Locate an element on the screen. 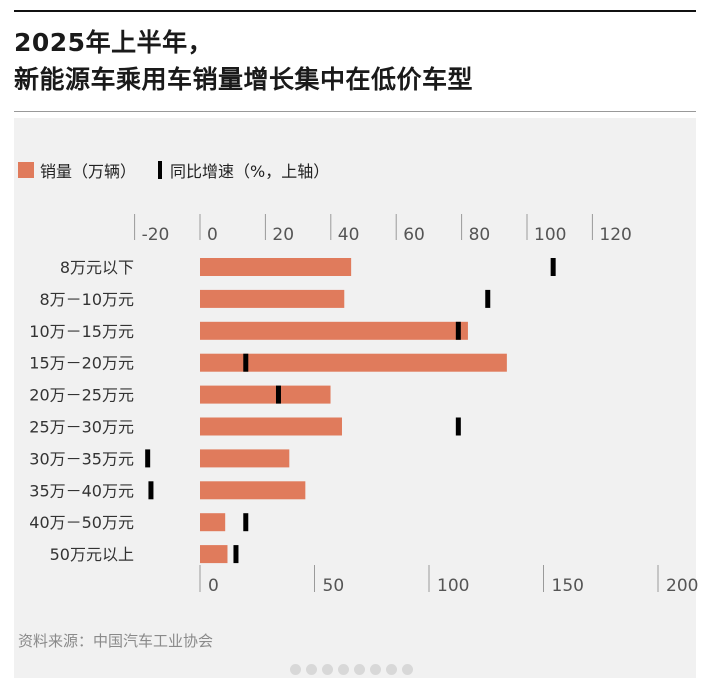  bottom-axis-tick-label: 50 is located at coordinates (334, 586).